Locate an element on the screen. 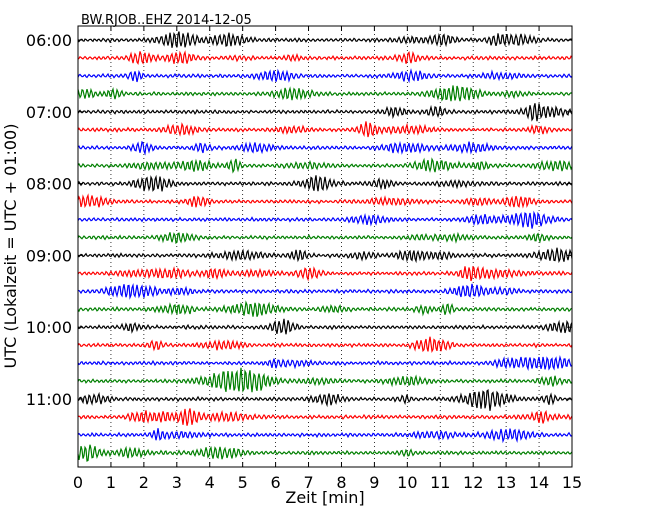  x-tick-label: 4 is located at coordinates (210, 482).